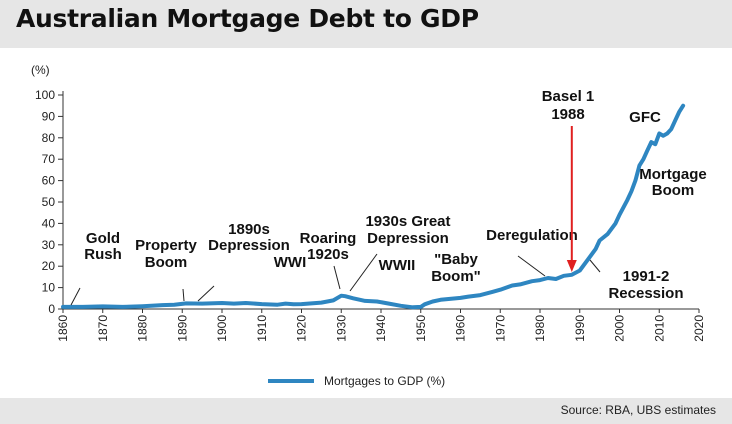 The width and height of the screenshot is (732, 424). What do you see at coordinates (49, 138) in the screenshot?
I see `y-tick-label: 80` at bounding box center [49, 138].